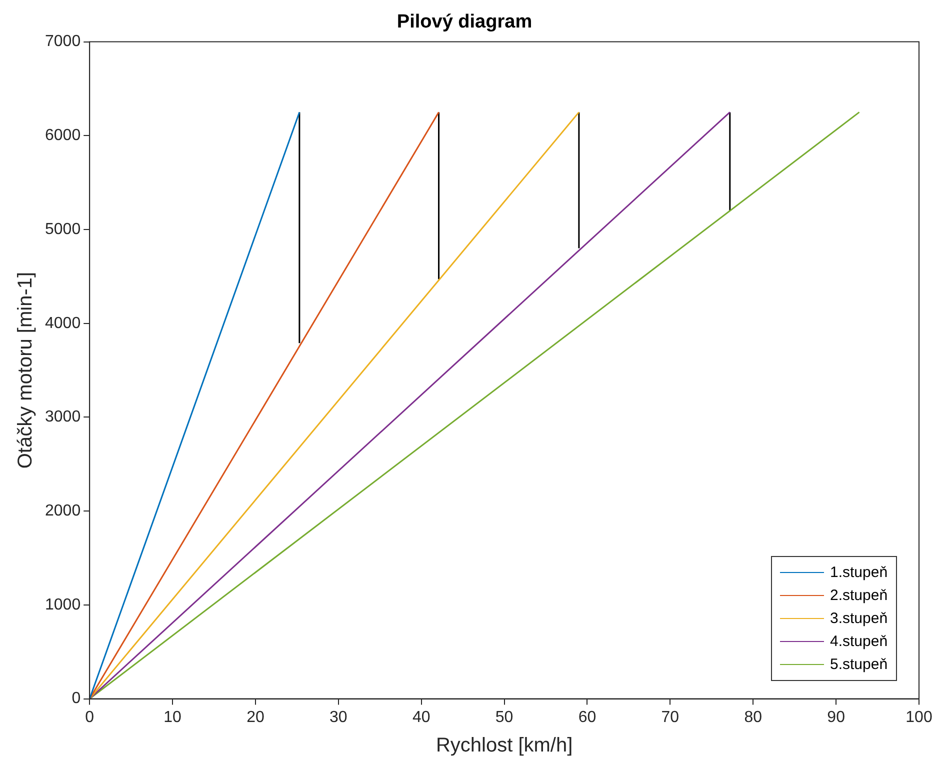 The height and width of the screenshot is (767, 944). What do you see at coordinates (63, 605) in the screenshot?
I see `y-tick-label: 1000` at bounding box center [63, 605].